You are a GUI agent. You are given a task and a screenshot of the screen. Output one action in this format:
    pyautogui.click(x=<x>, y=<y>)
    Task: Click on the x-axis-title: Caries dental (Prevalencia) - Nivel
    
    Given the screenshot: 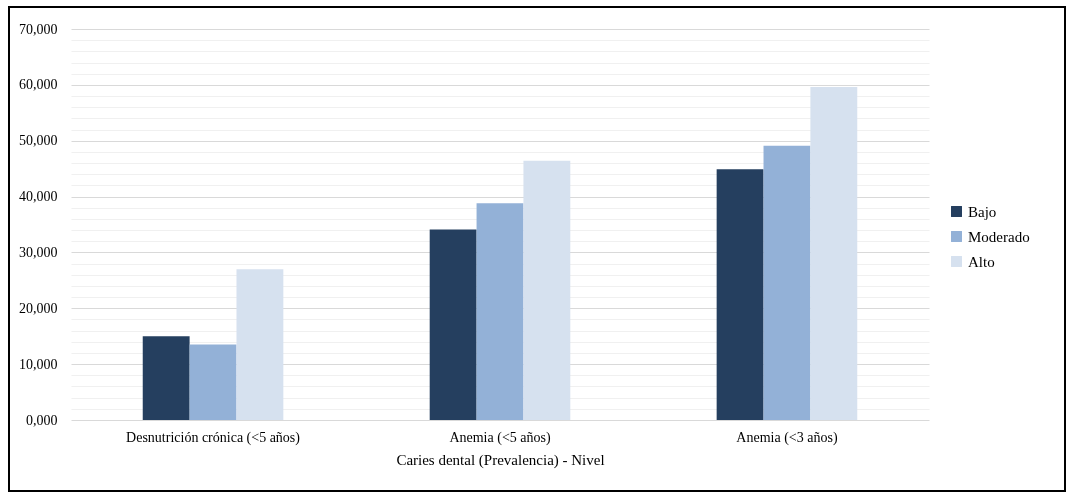 What is the action you would take?
    pyautogui.click(x=500, y=460)
    